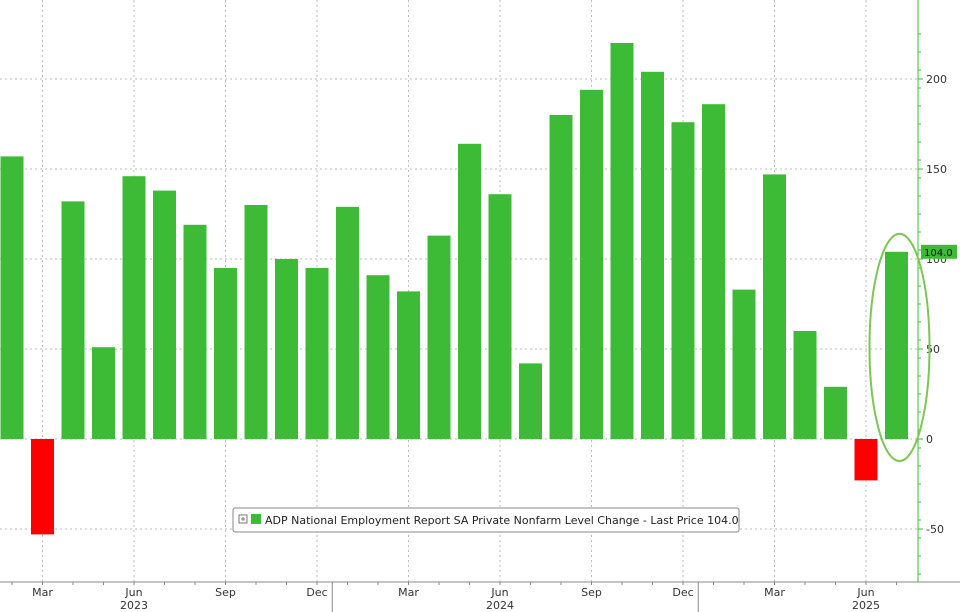 The width and height of the screenshot is (960, 612). I want to click on legend-box, so click(486, 520).